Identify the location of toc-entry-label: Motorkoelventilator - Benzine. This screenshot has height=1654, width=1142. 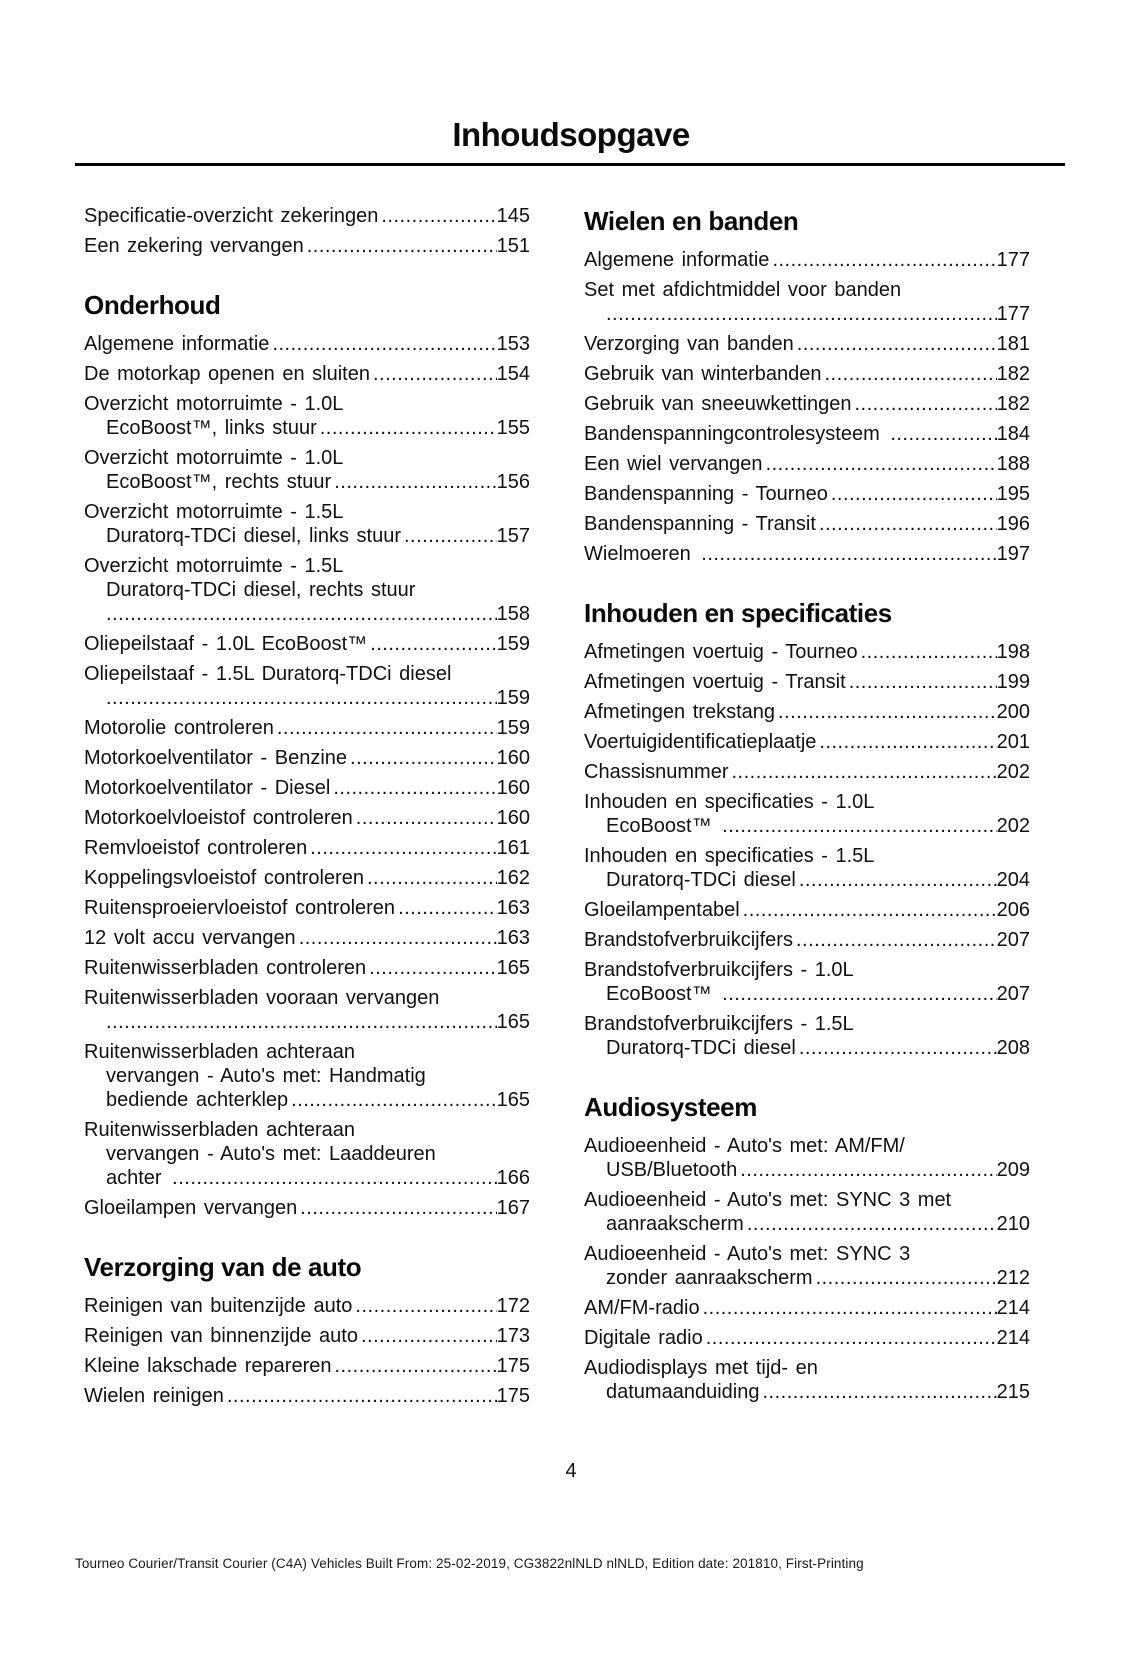
(216, 758).